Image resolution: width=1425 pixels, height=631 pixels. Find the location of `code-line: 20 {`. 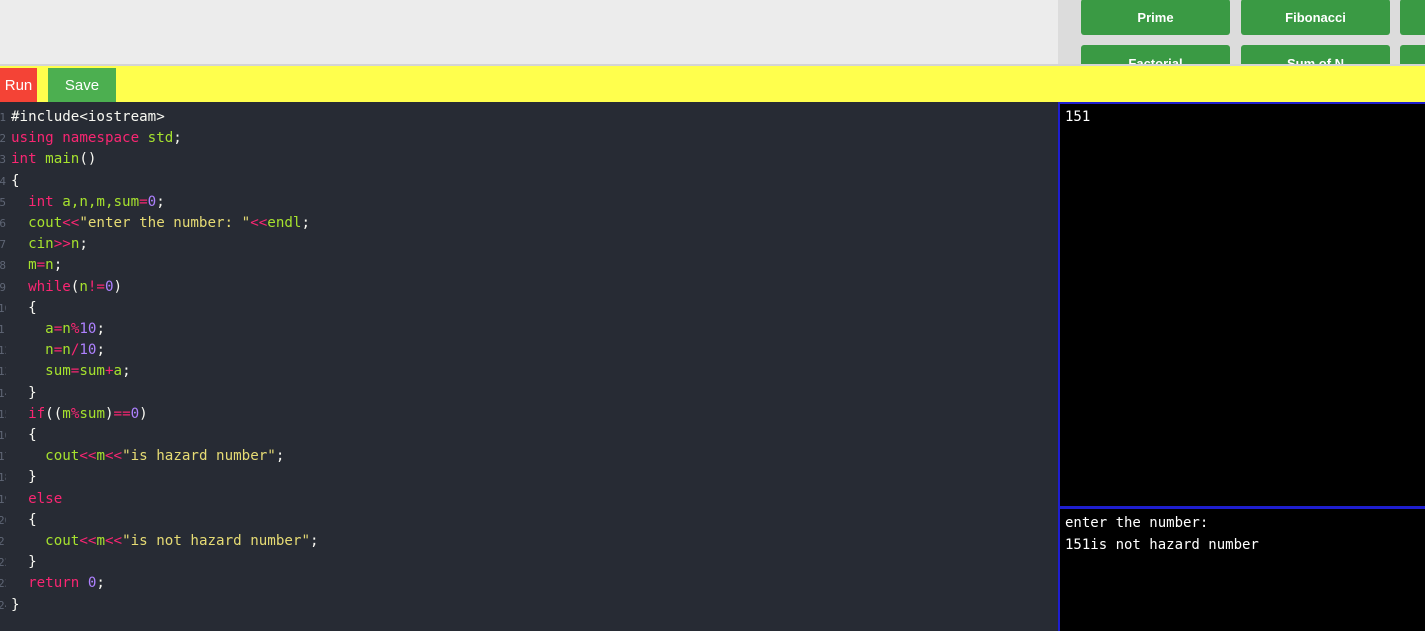

code-line: 20 { is located at coordinates (529, 520).